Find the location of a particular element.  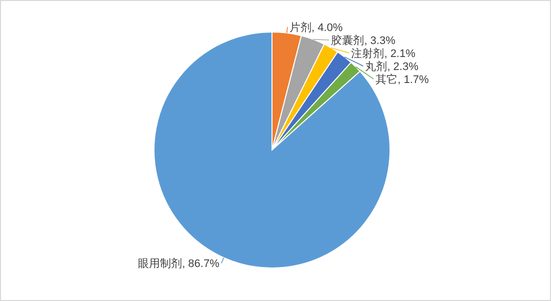

slice-label: 注射剂, 2.1% is located at coordinates (383, 53).